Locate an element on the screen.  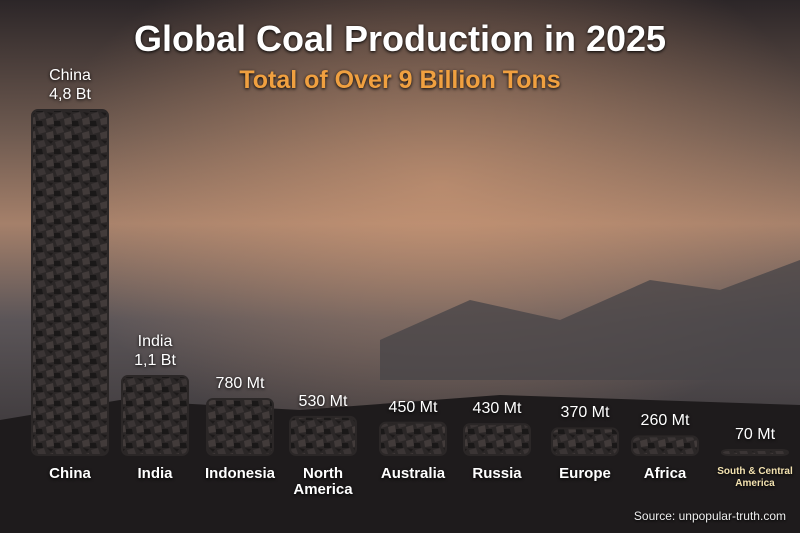
value-label: 530 Mt is located at coordinates (323, 401).